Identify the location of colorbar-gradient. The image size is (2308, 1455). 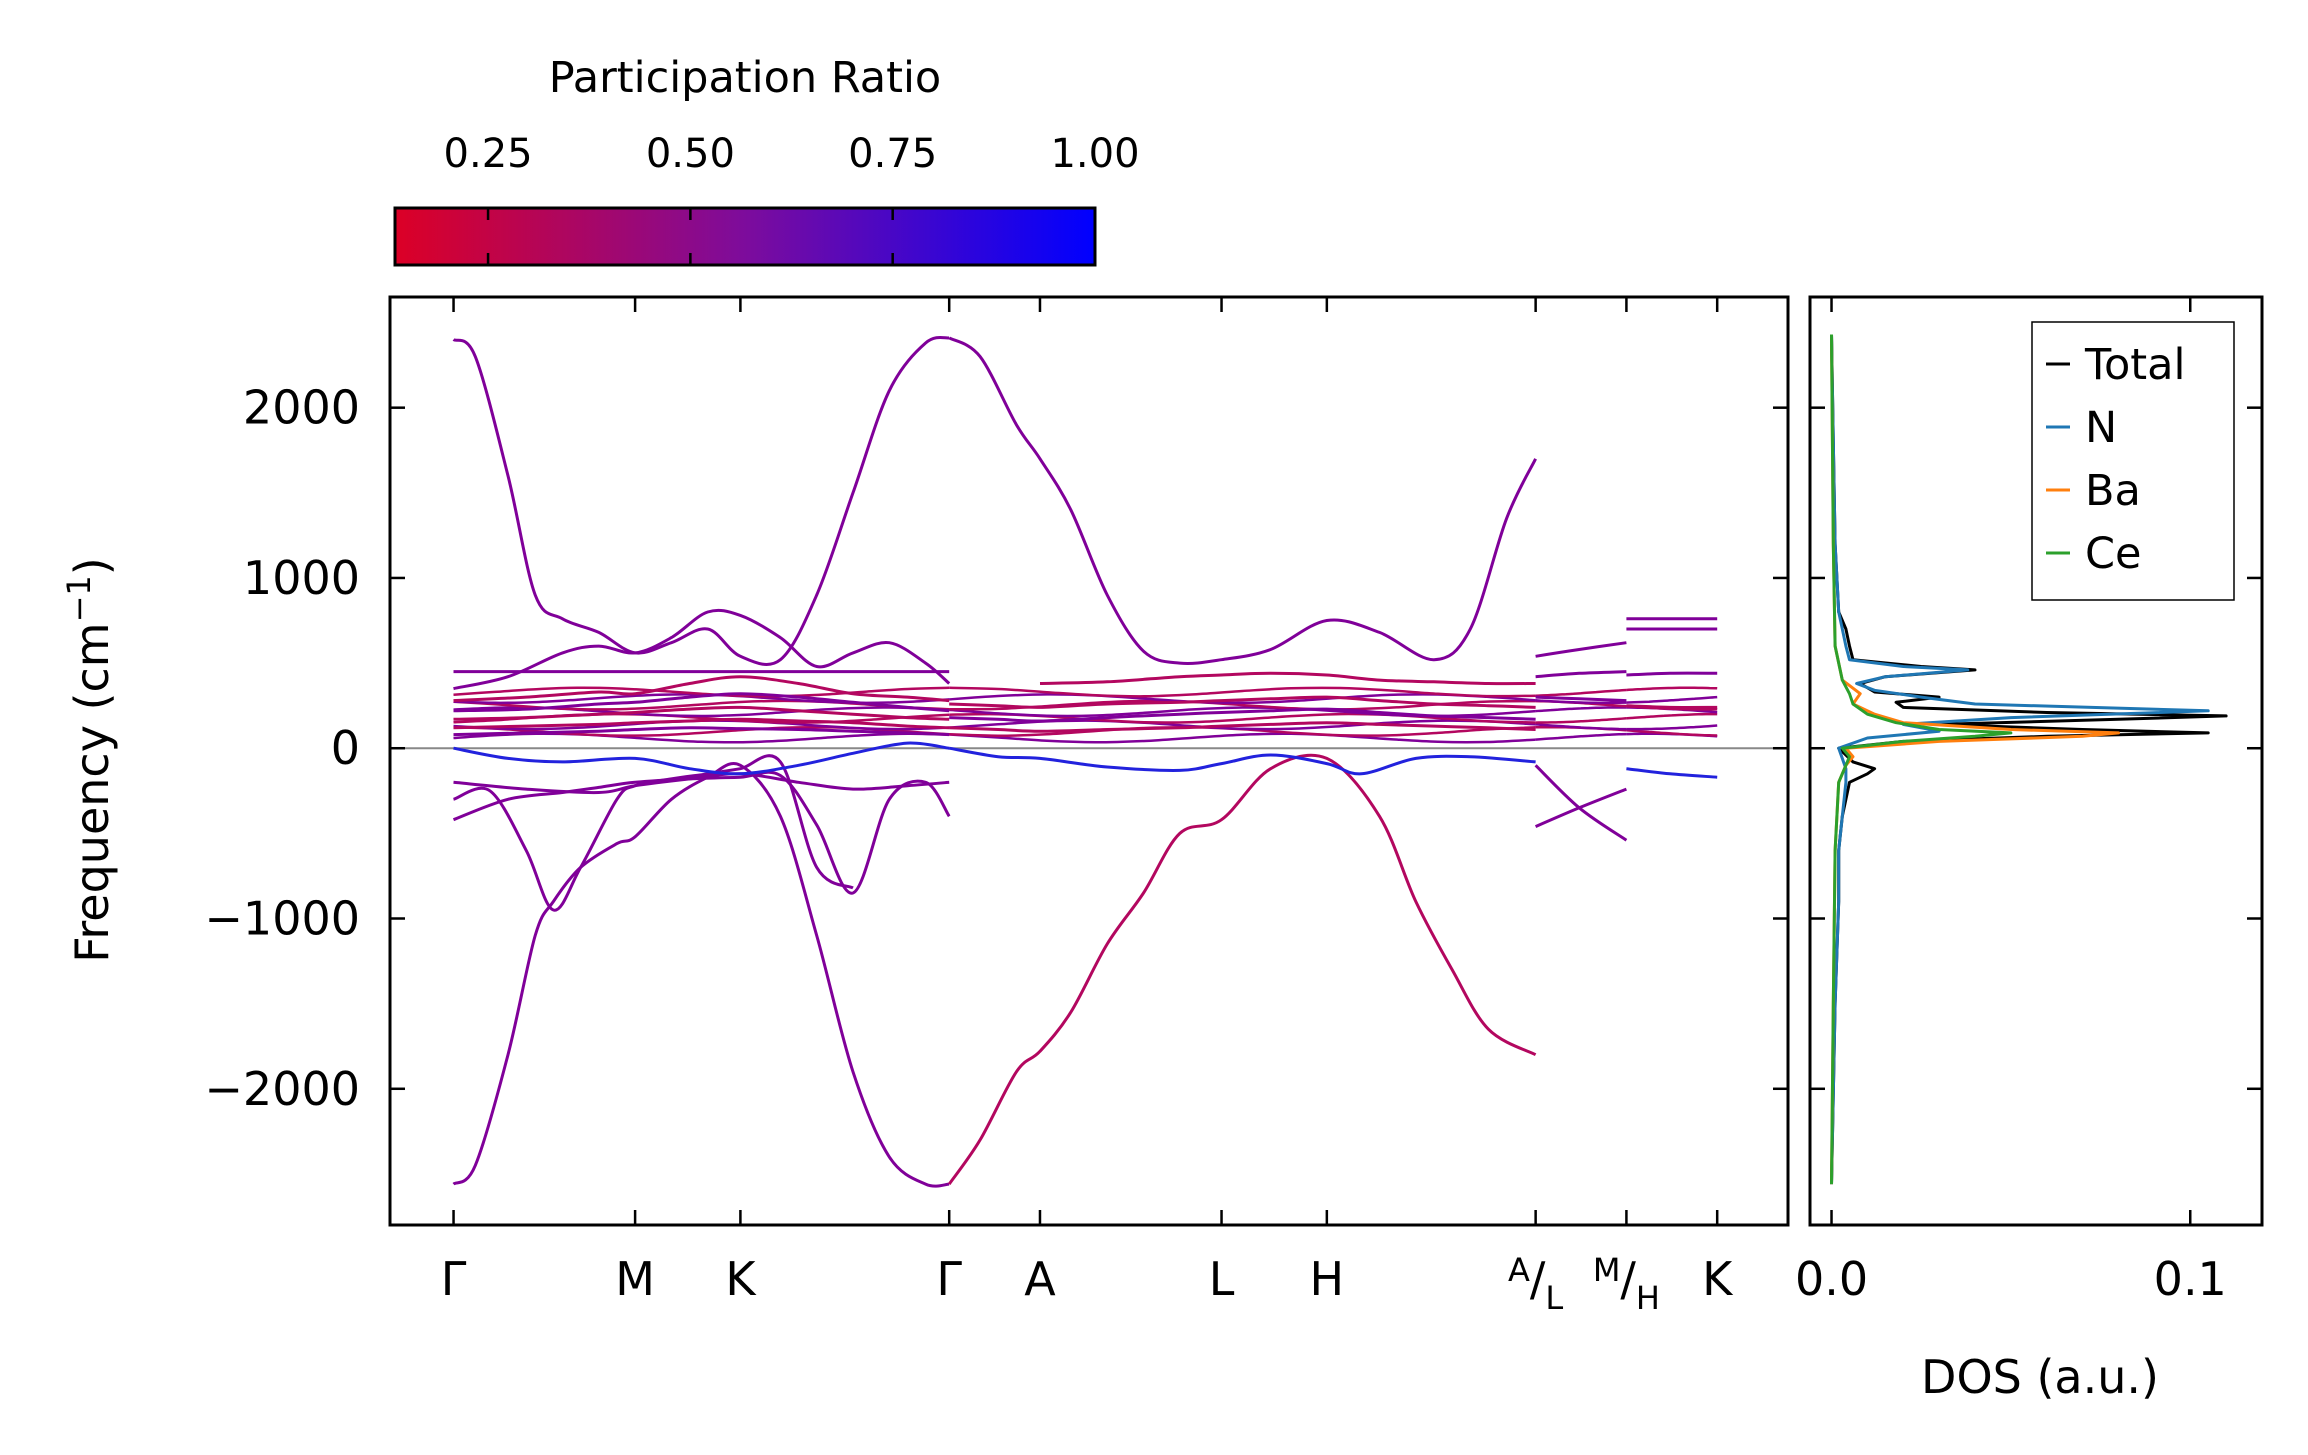
(745, 236).